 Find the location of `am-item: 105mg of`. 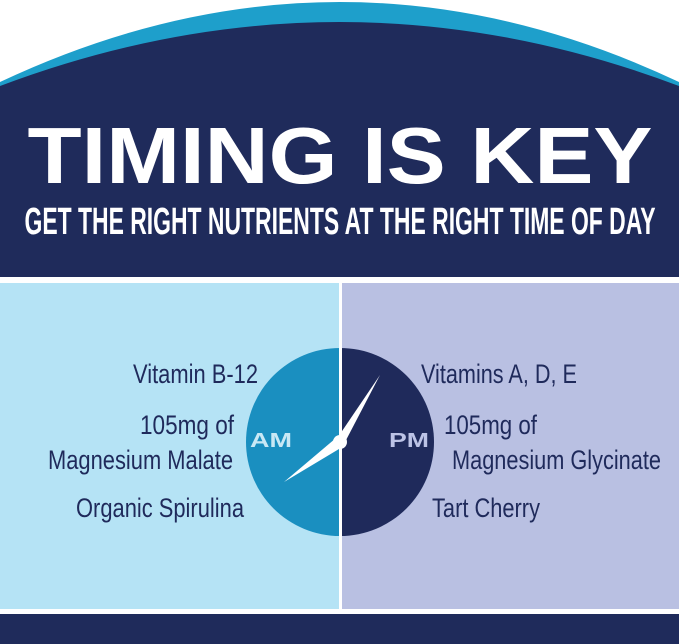

am-item: 105mg of is located at coordinates (187, 425).